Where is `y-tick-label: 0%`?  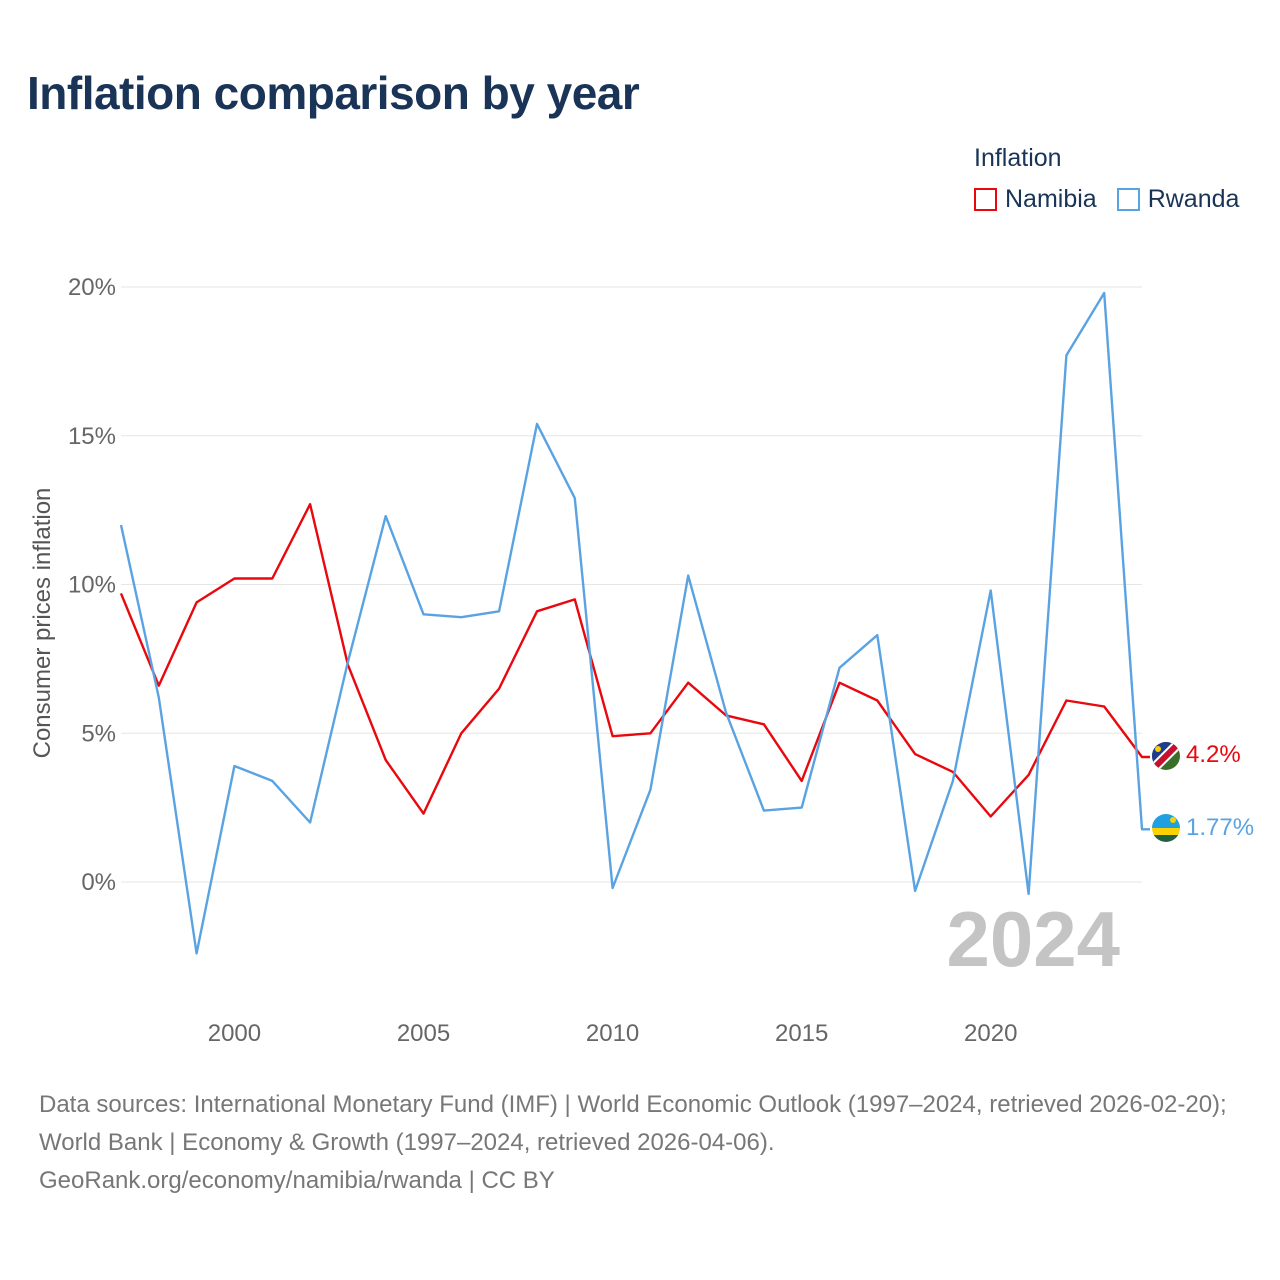
y-tick-label: 0% is located at coordinates (98, 882).